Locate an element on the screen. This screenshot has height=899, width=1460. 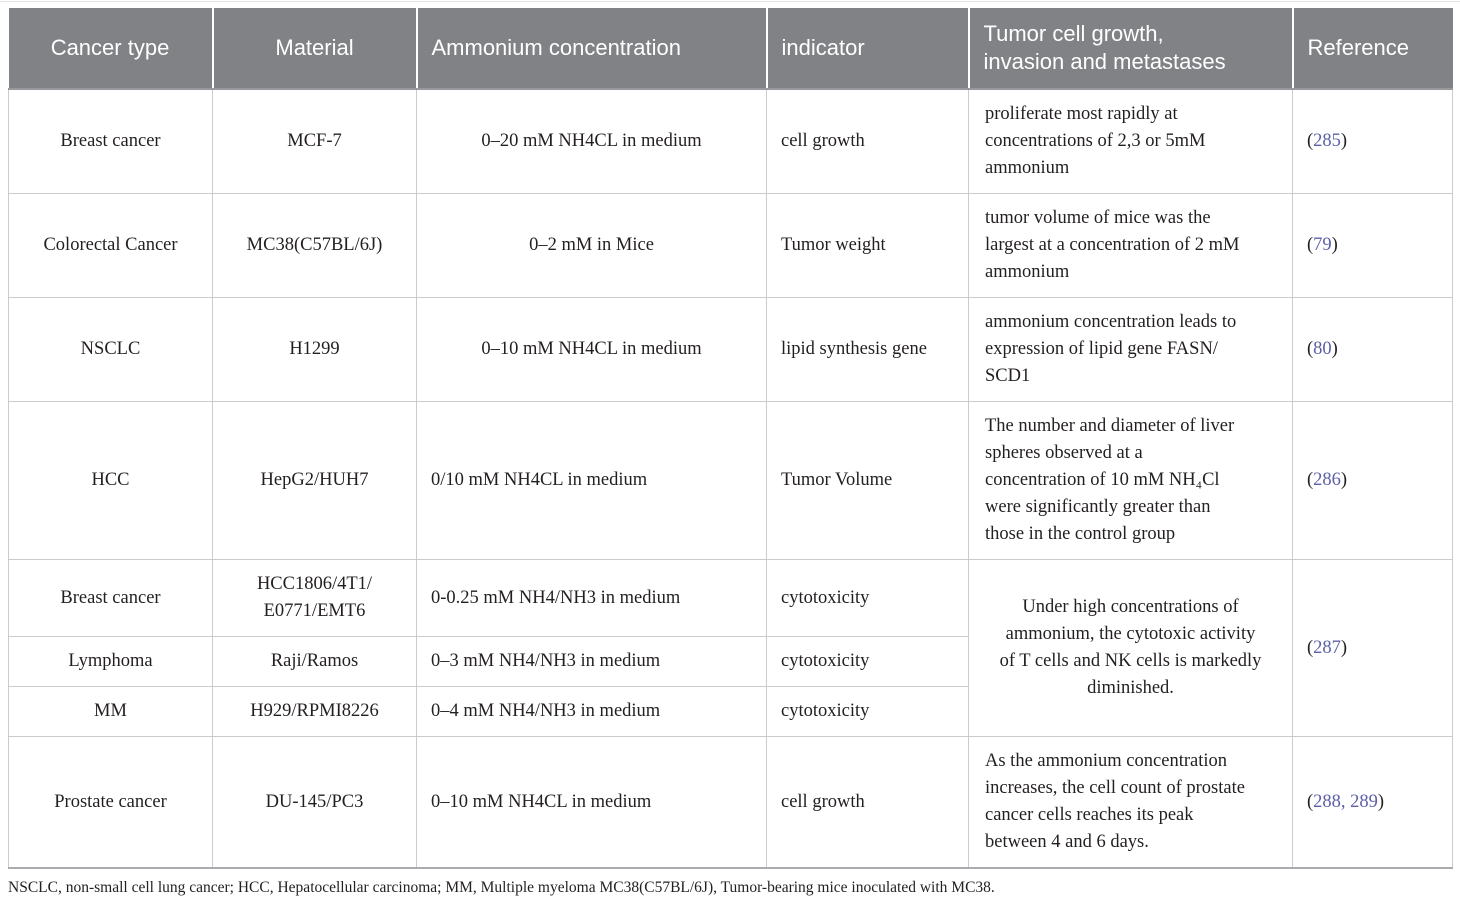
cell-concentration: 0–3 mM NH4/NH3 in medium is located at coordinates (591, 661).